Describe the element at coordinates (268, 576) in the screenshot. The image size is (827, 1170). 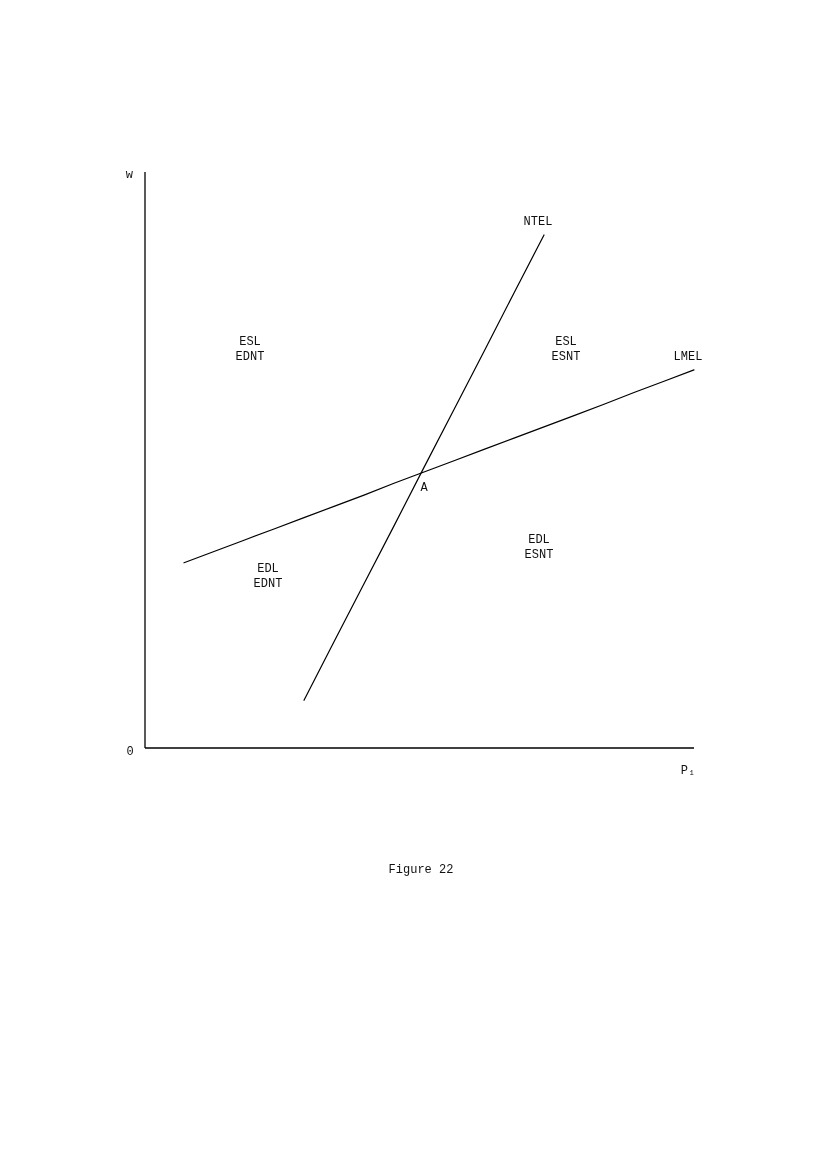
I see `annotation: EDL EDNT` at that location.